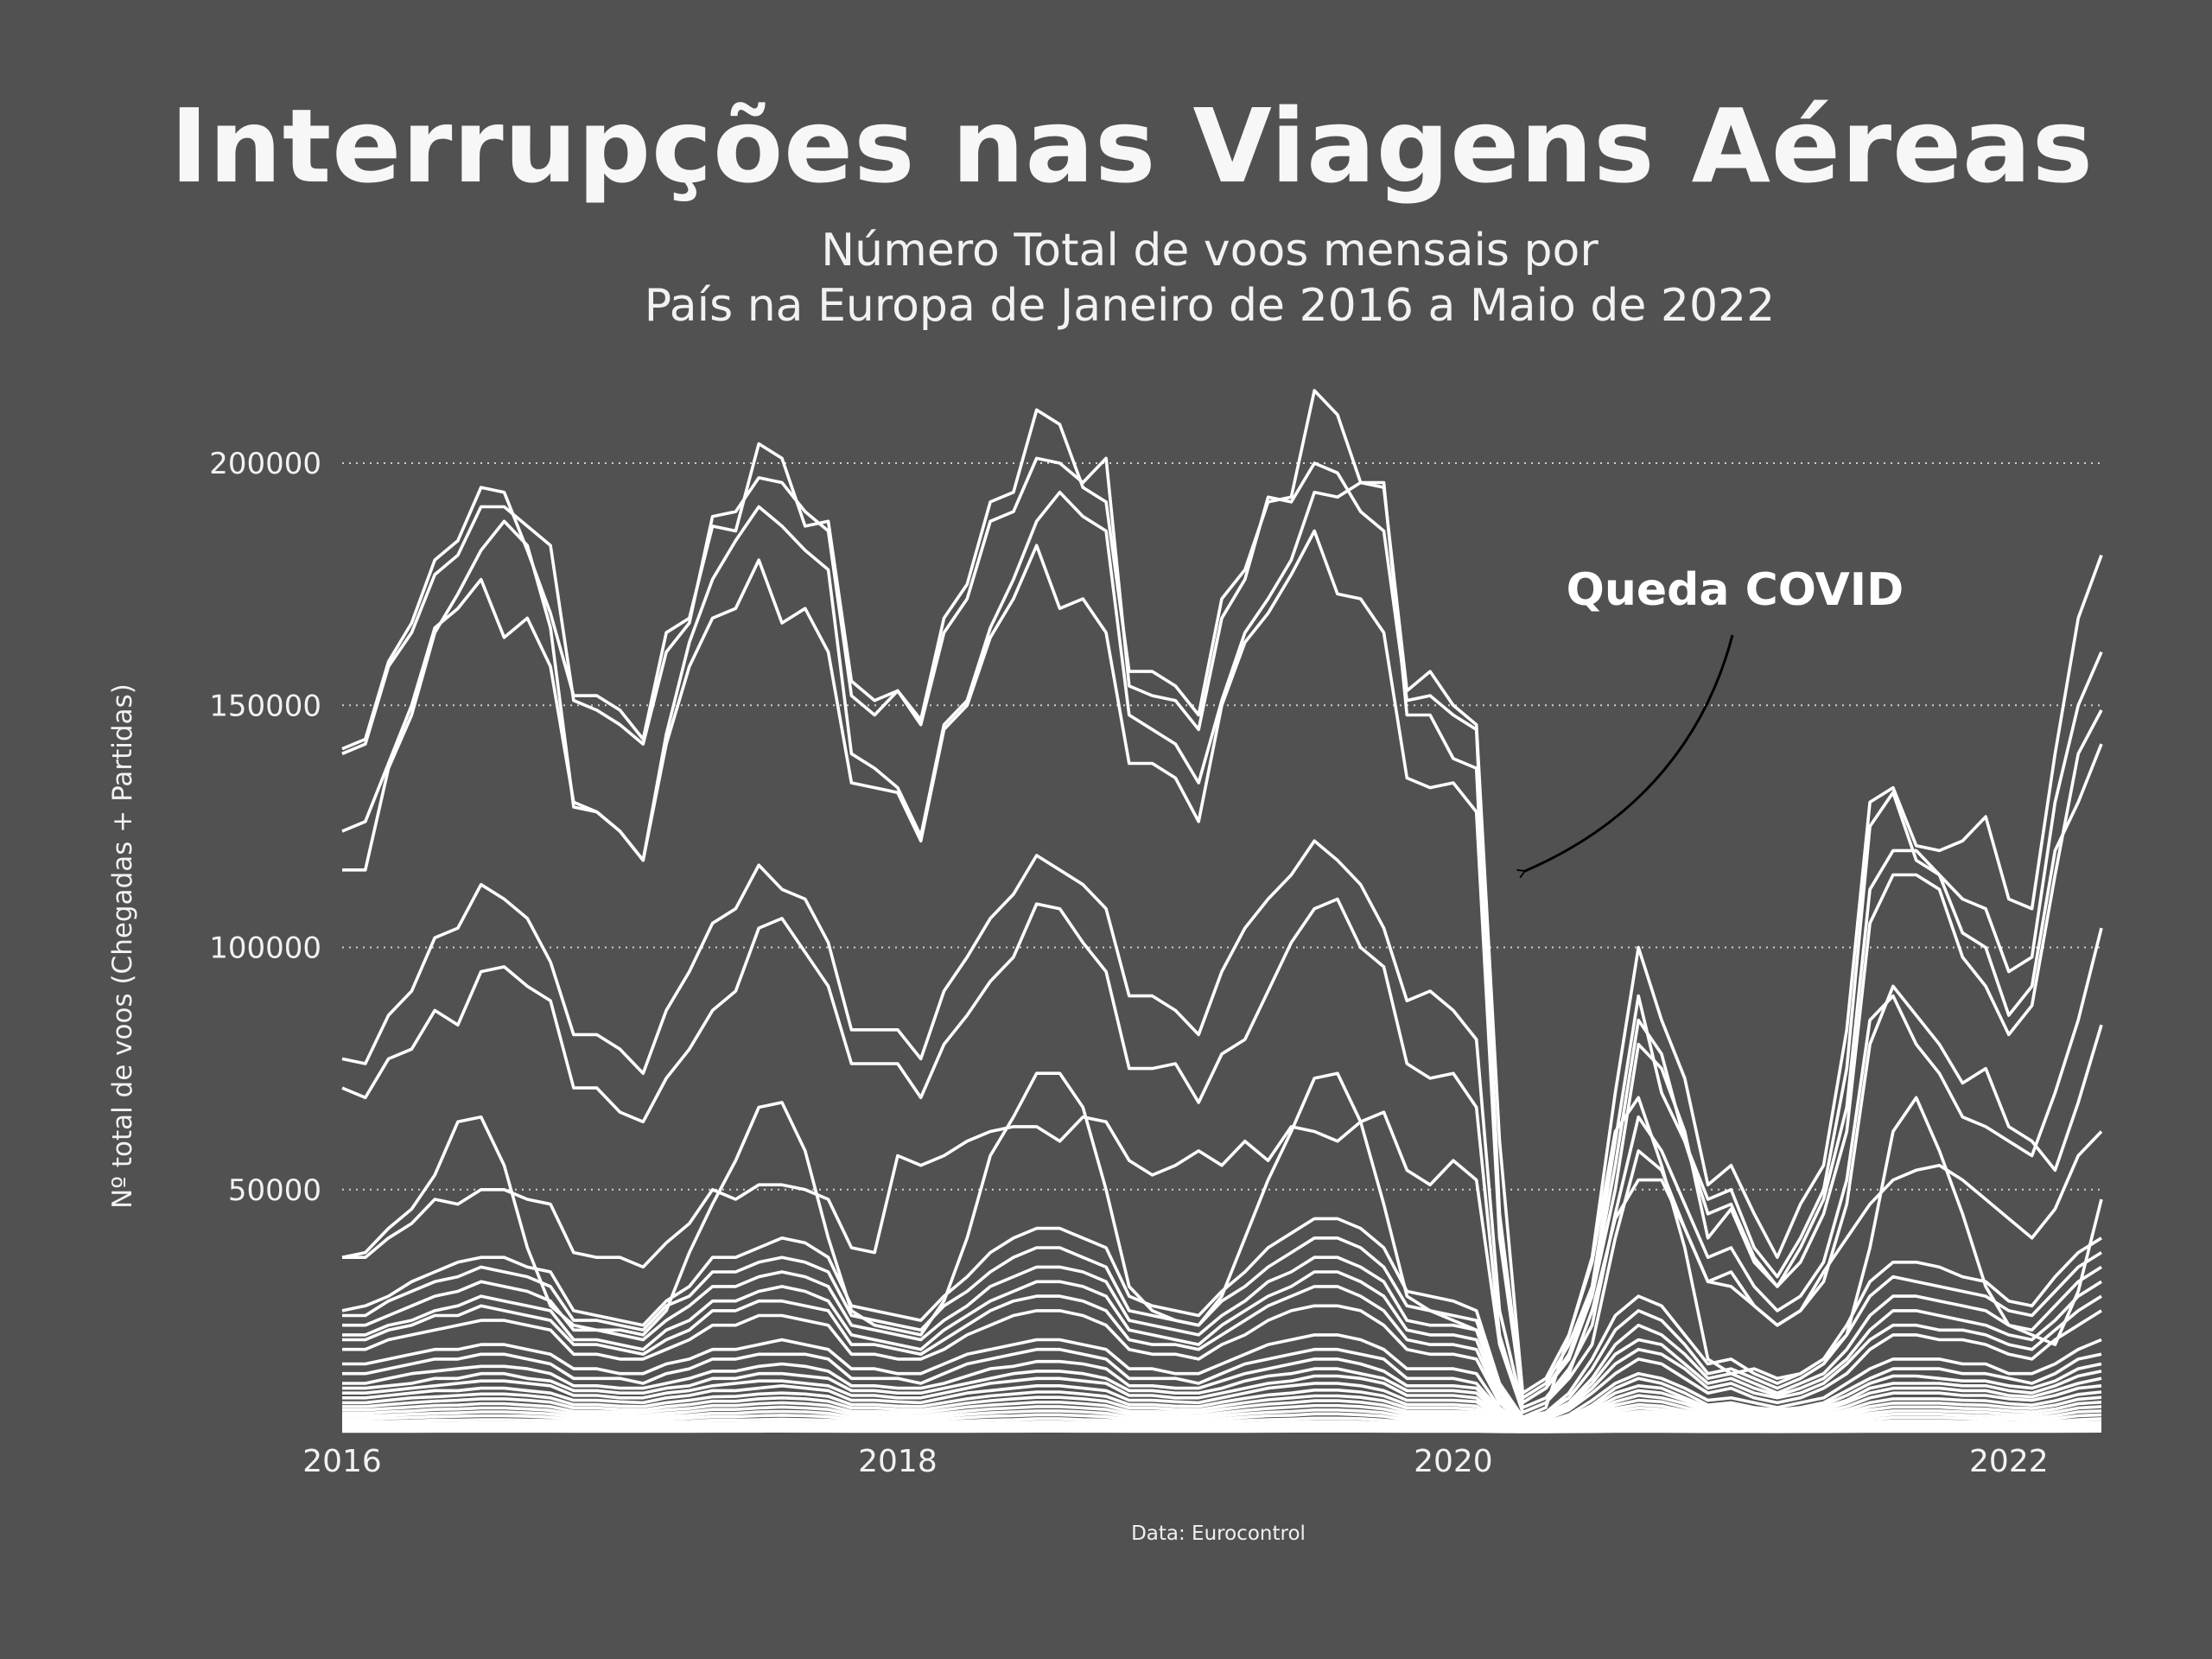  What do you see at coordinates (265, 827) in the screenshot?
I see `y-axis-ticks: 50000 100000 150000 200000` at bounding box center [265, 827].